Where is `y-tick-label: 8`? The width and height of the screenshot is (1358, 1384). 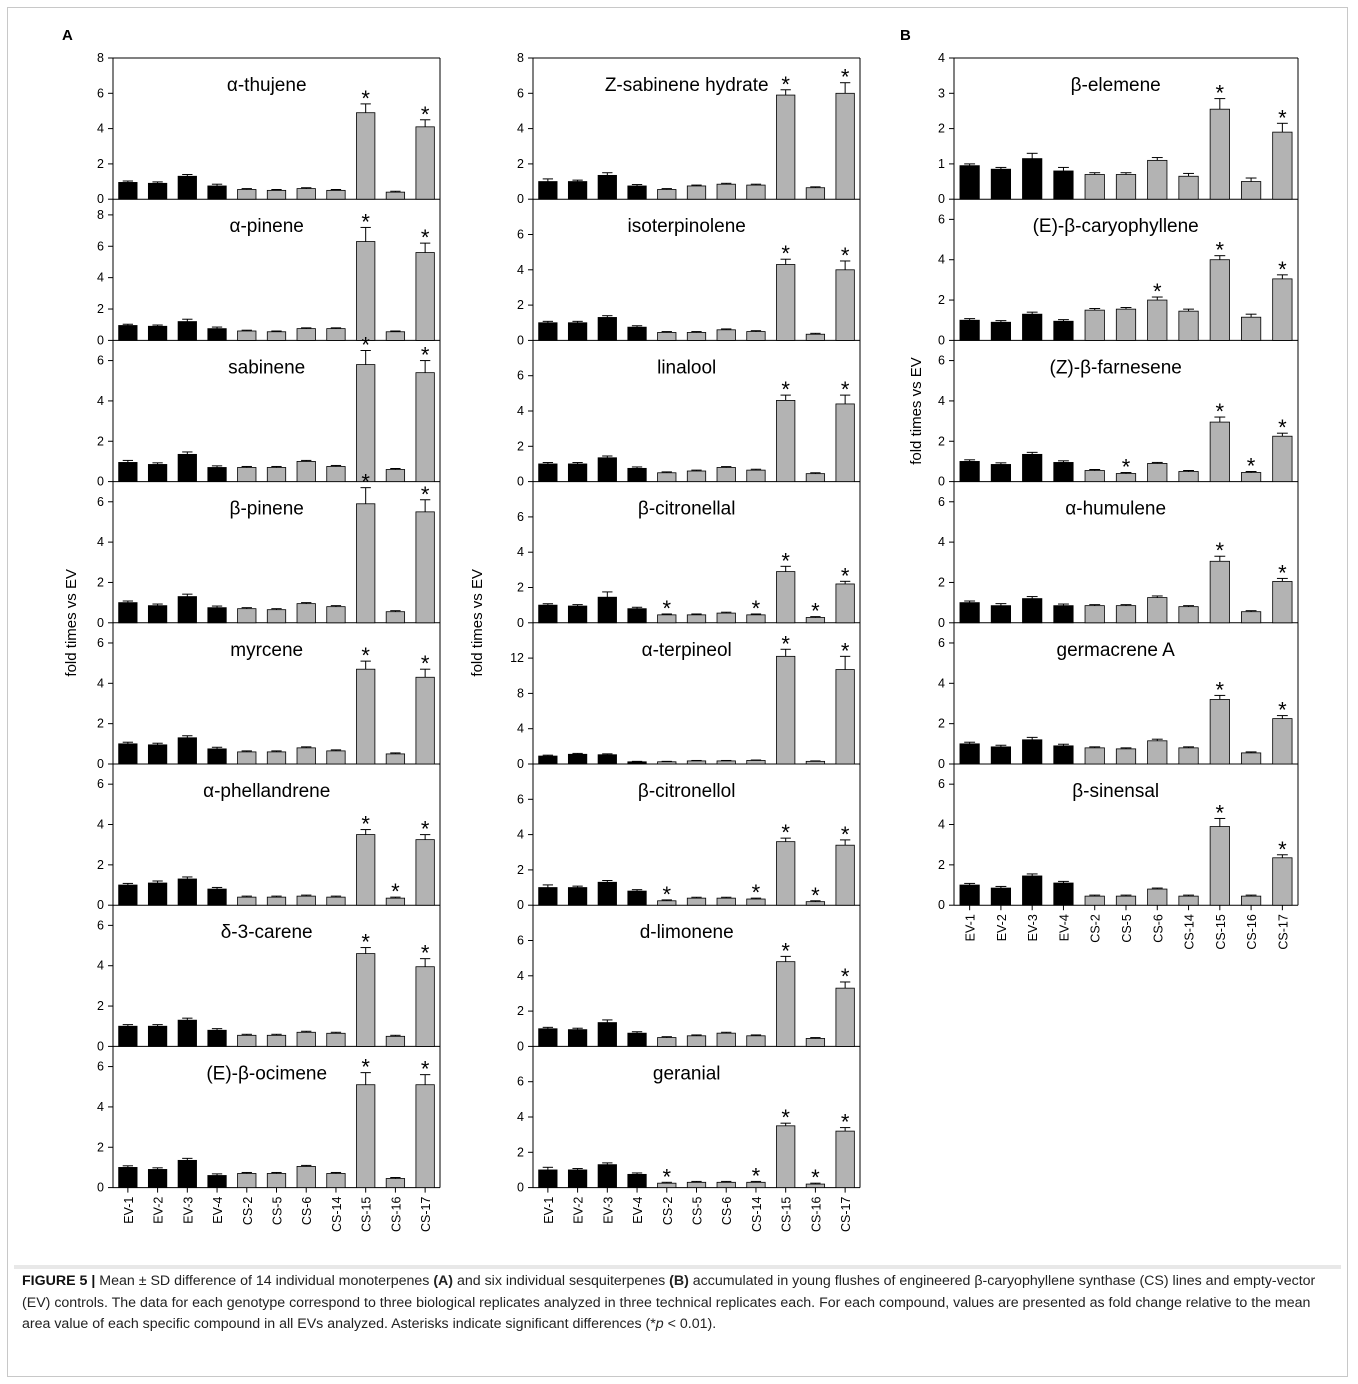 y-tick-label: 8 is located at coordinates (520, 693).